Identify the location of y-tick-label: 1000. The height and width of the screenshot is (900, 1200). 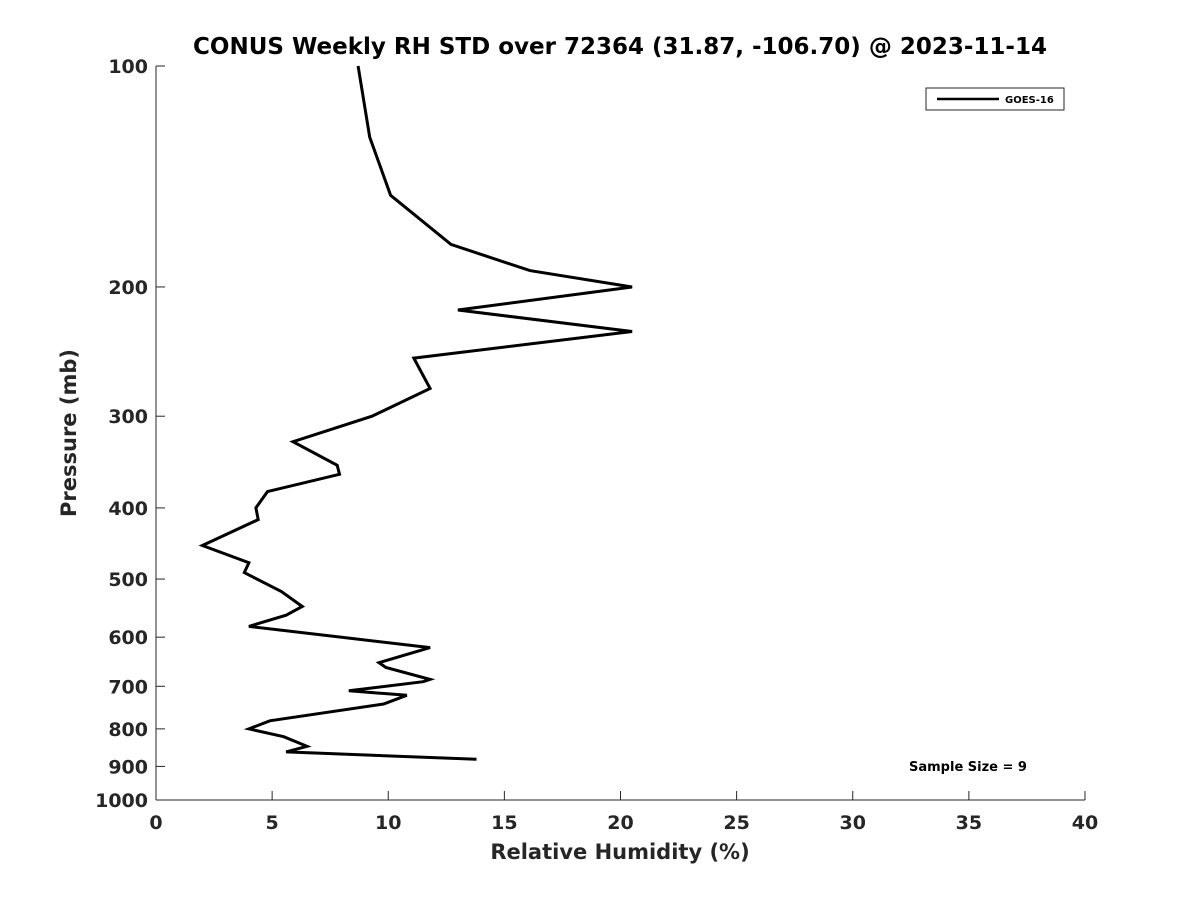
(121, 801).